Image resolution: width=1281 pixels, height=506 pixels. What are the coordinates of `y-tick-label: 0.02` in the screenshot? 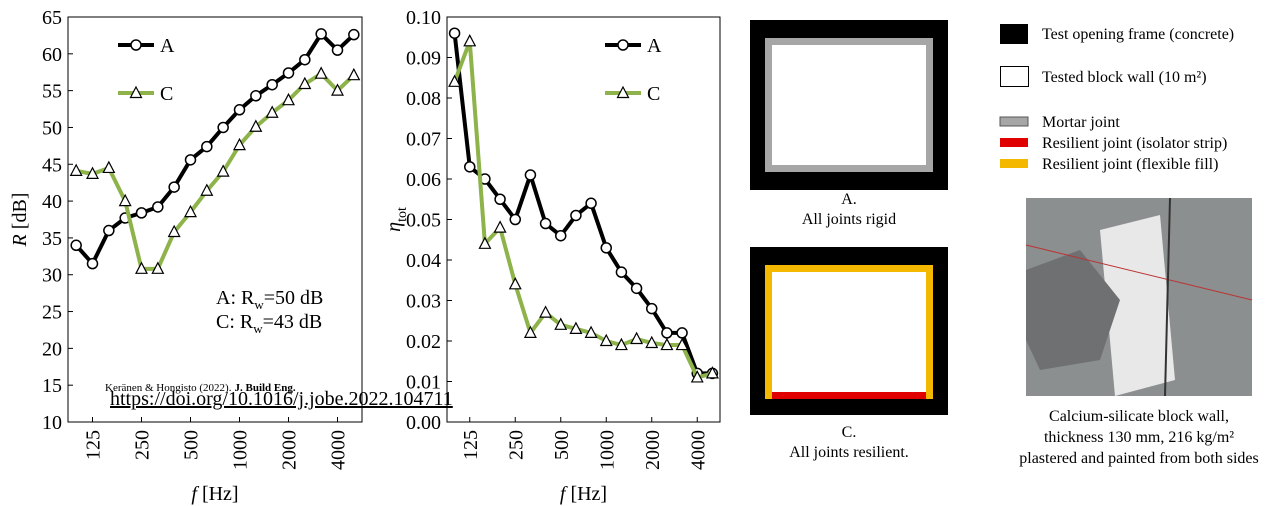 It's located at (423, 342).